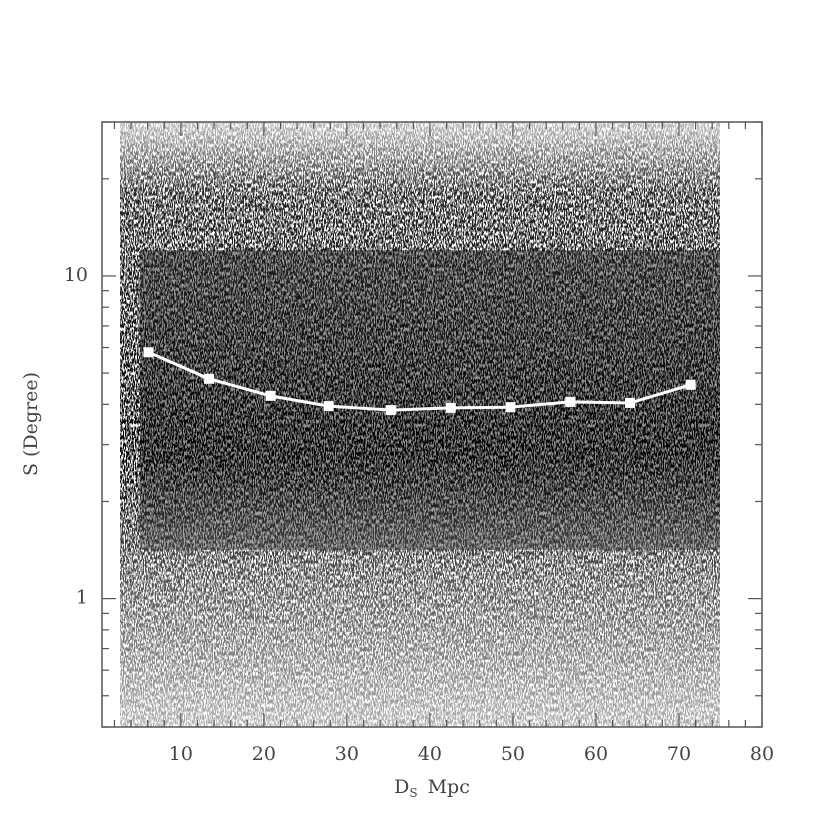 The image size is (830, 834). Describe the element at coordinates (430, 754) in the screenshot. I see `x-tick-label: 40` at that location.